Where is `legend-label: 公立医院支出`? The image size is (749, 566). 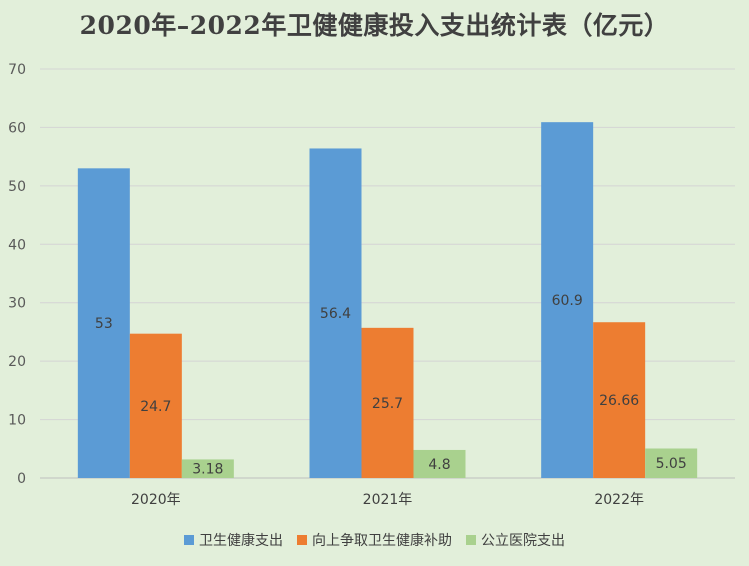 legend-label: 公立医院支出 is located at coordinates (523, 541).